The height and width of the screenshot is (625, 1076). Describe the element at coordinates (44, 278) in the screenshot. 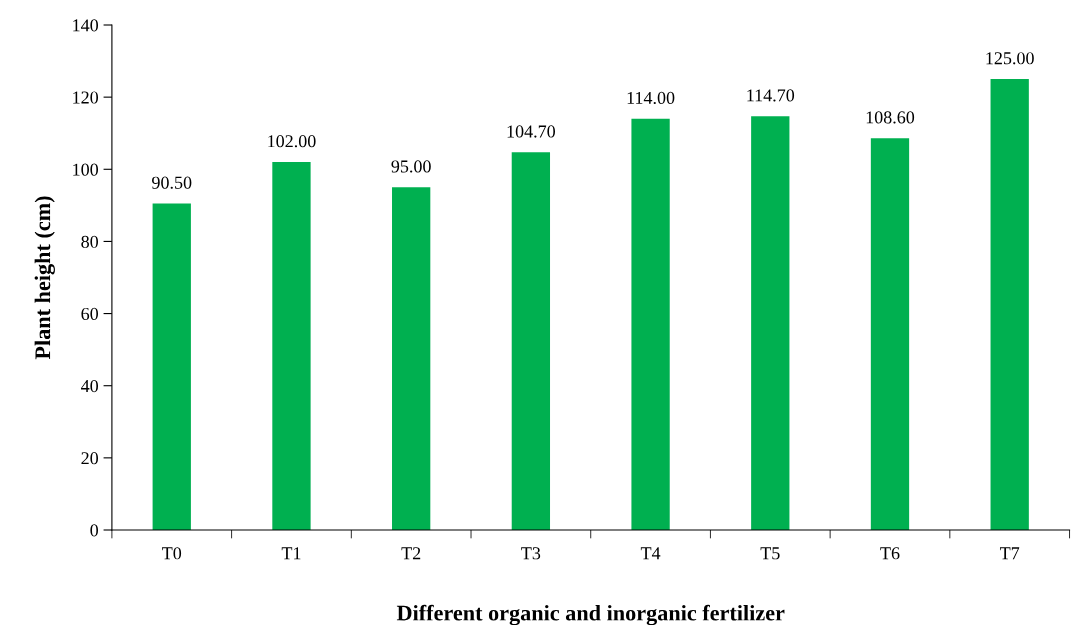

I see `y-axis-title: Plant height (cm)` at that location.